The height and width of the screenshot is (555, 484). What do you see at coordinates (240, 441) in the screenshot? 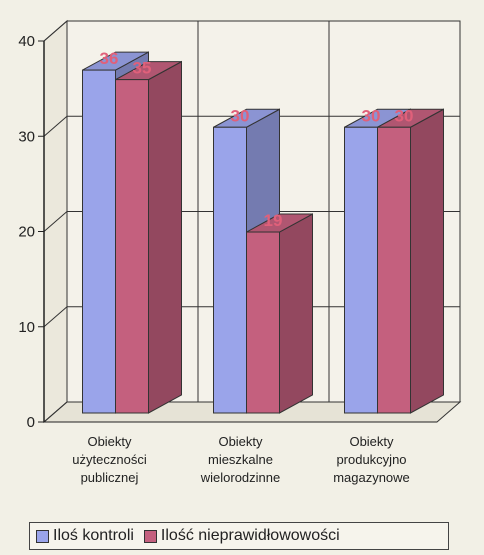
I see `category-label-1-line-0: Obiekty` at bounding box center [240, 441].